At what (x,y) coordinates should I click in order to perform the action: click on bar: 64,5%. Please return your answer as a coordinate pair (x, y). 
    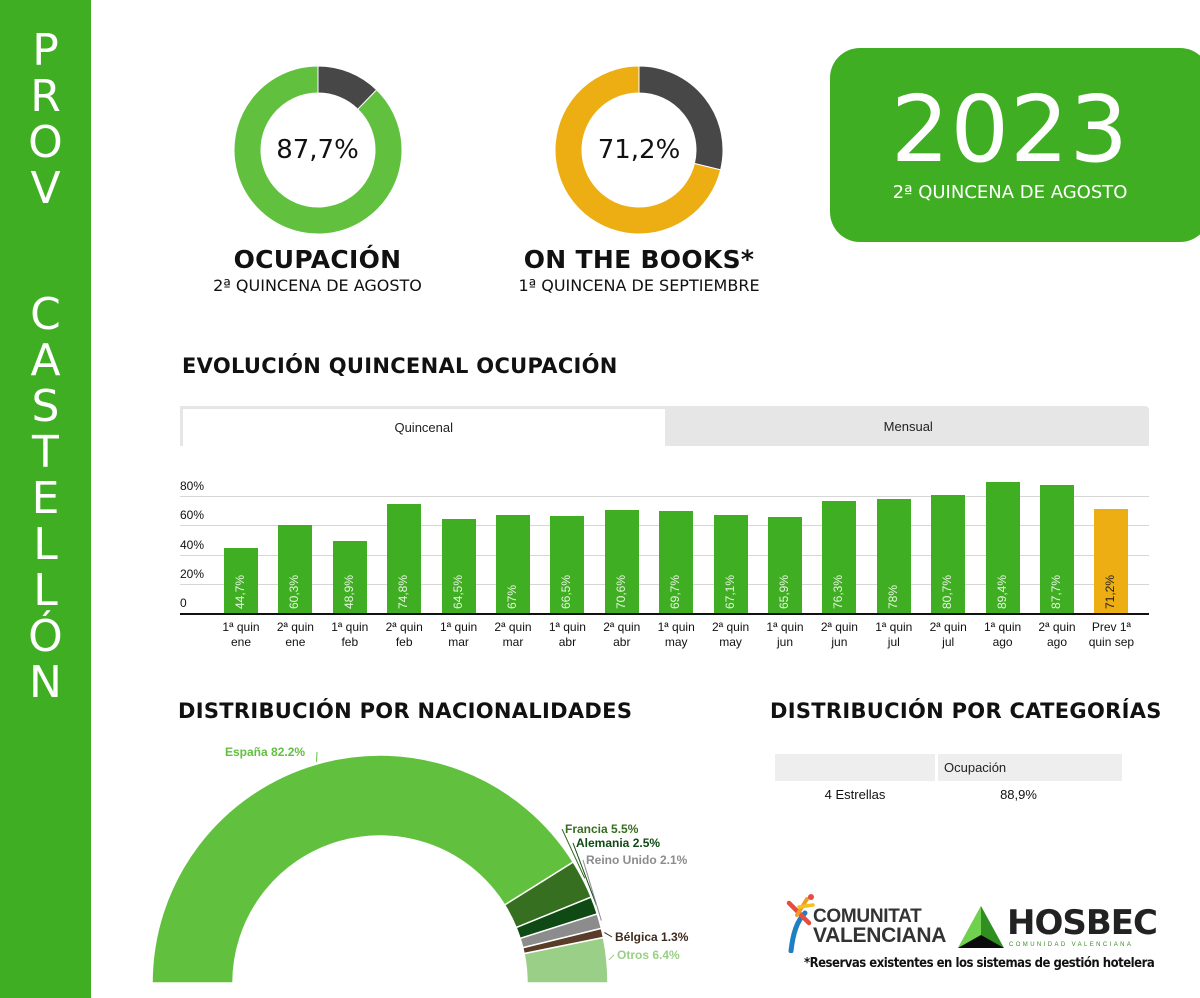
    Looking at the image, I should click on (458, 565).